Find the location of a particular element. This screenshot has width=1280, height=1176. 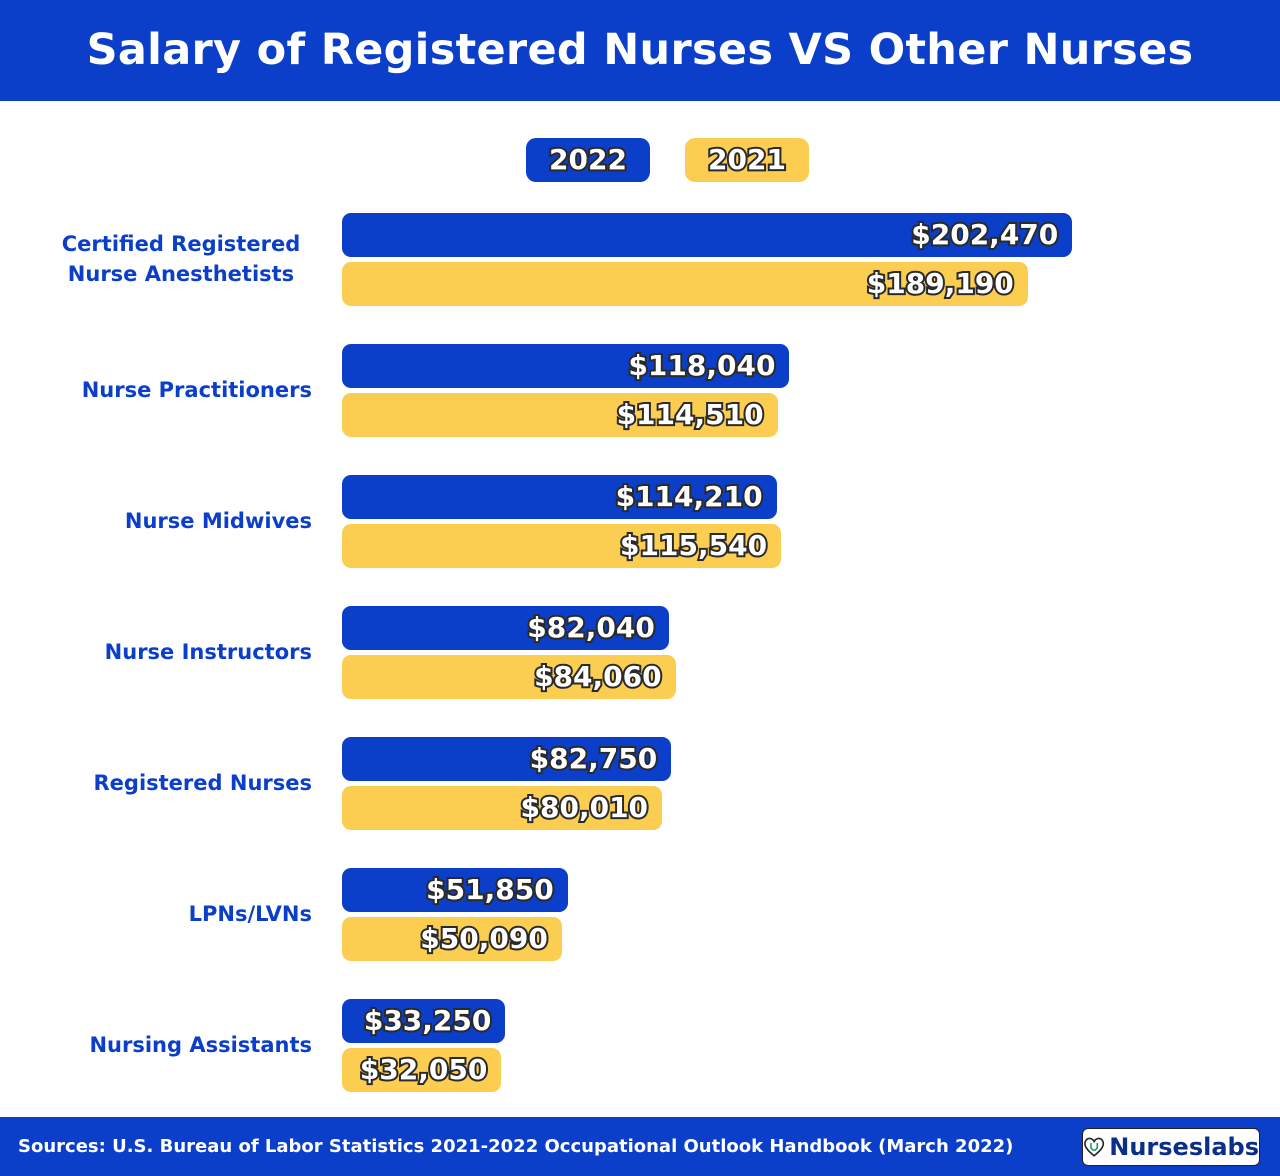

bar-2022-3: $82,040 is located at coordinates (505, 628).